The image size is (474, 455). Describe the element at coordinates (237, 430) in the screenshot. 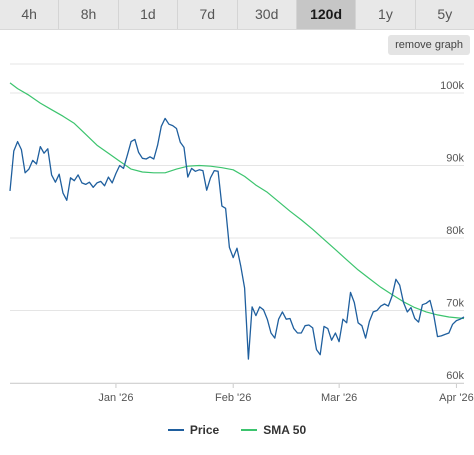

I see `chart-legend: Price SMA 50` at that location.